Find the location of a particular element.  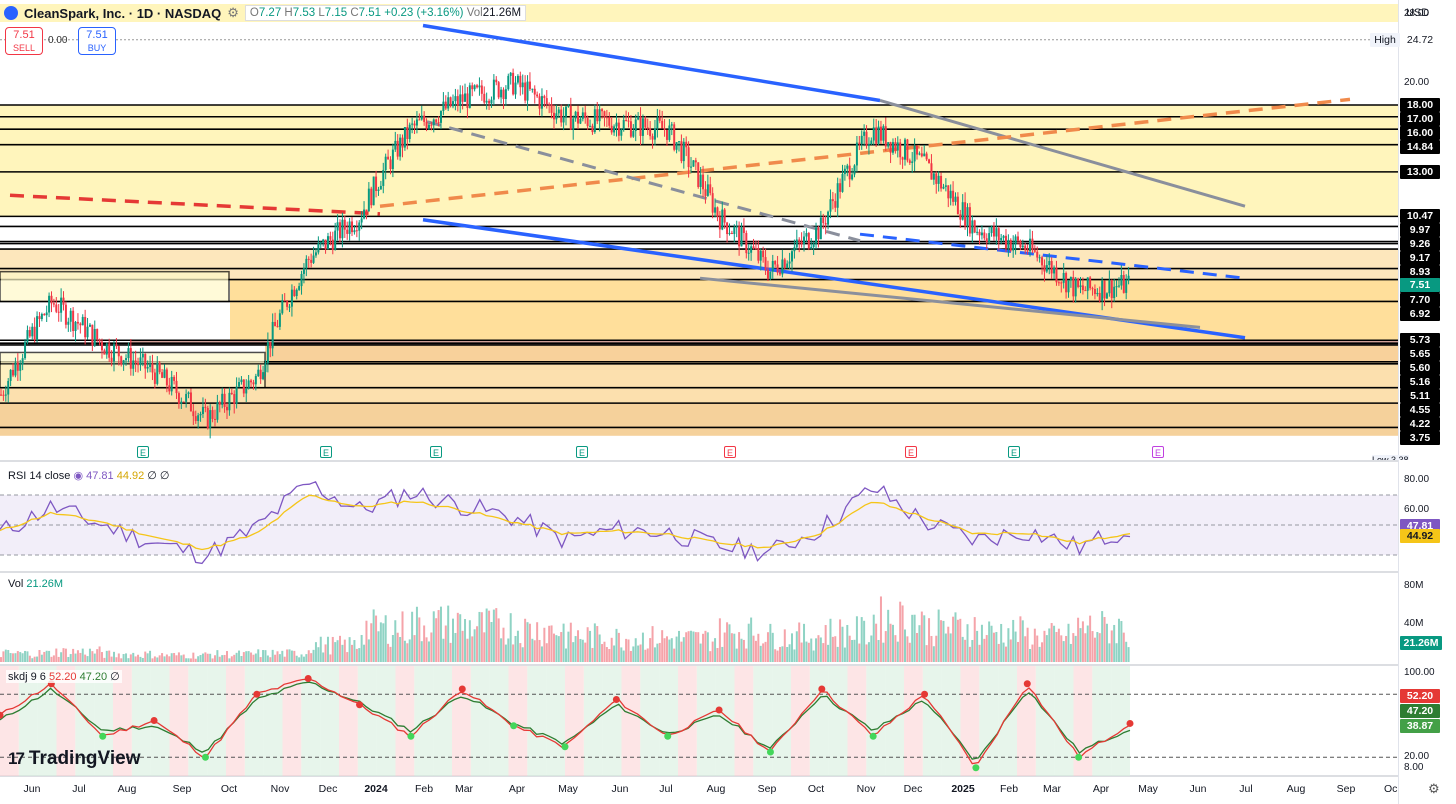

buy-price: 7.51 is located at coordinates (97, 35).